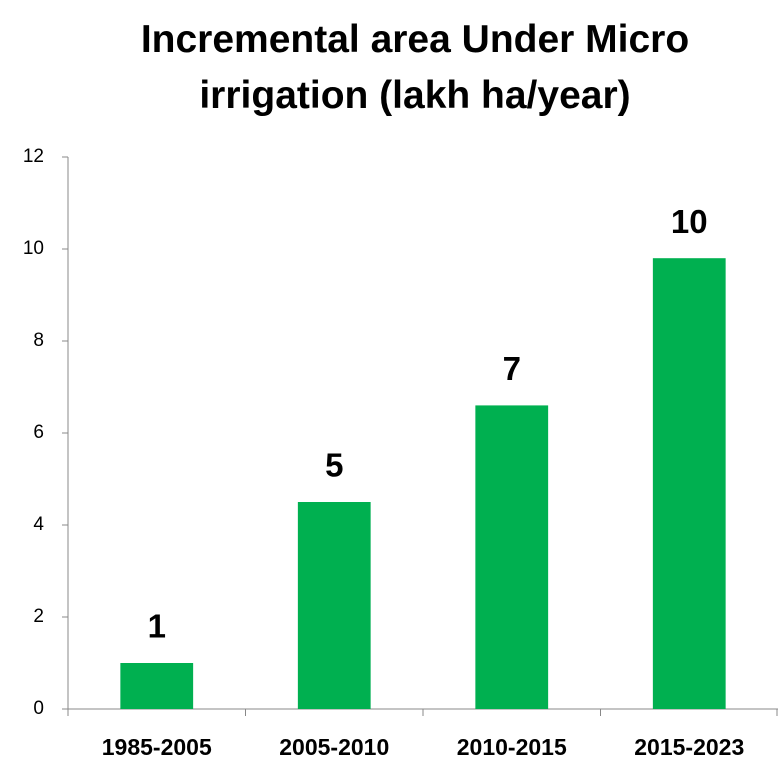 This screenshot has height=759, width=779. I want to click on y-tick-label: 2, so click(38, 616).